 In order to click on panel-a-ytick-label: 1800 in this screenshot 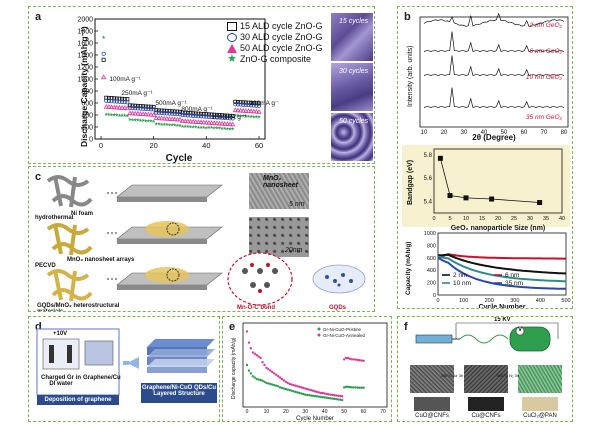, I will do `click(85, 32)`.